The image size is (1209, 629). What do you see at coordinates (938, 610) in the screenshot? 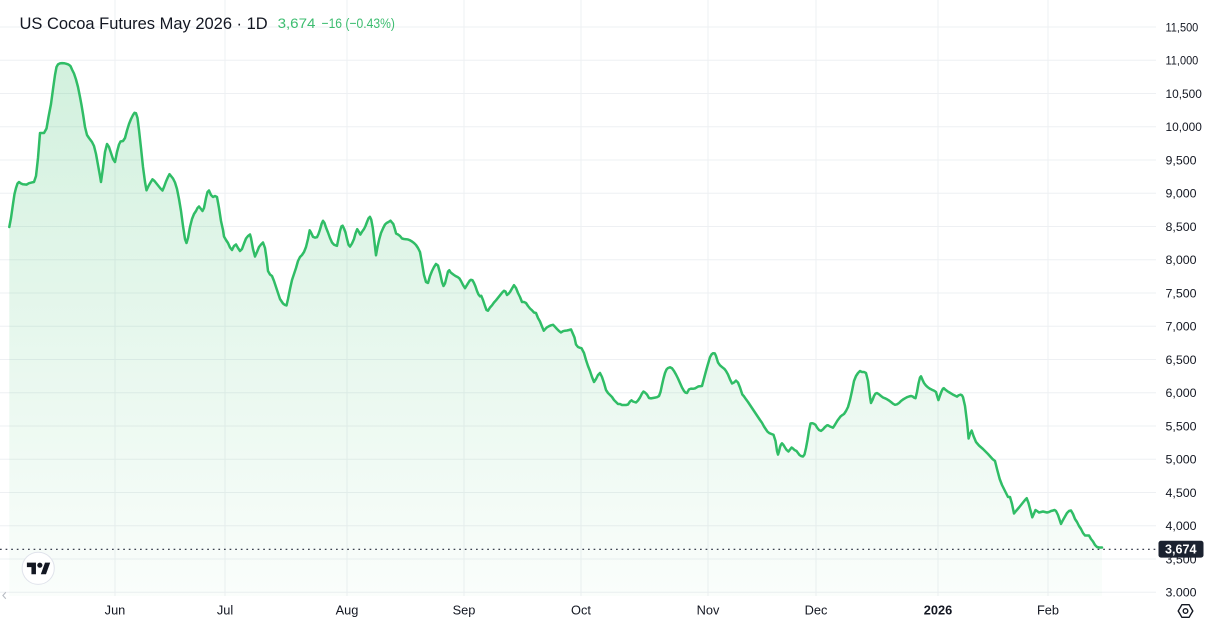
I see `svg-text: 2026` at bounding box center [938, 610].